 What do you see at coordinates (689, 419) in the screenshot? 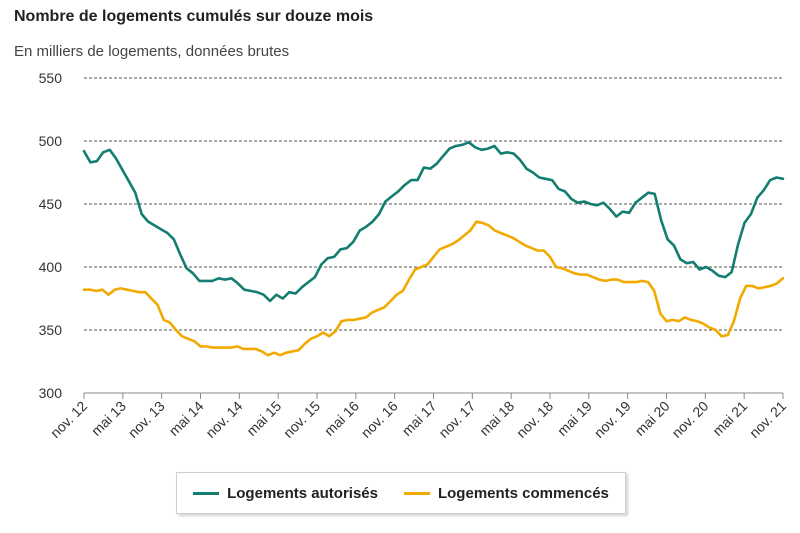
I see `x-tick-label: nov. 20` at bounding box center [689, 419].